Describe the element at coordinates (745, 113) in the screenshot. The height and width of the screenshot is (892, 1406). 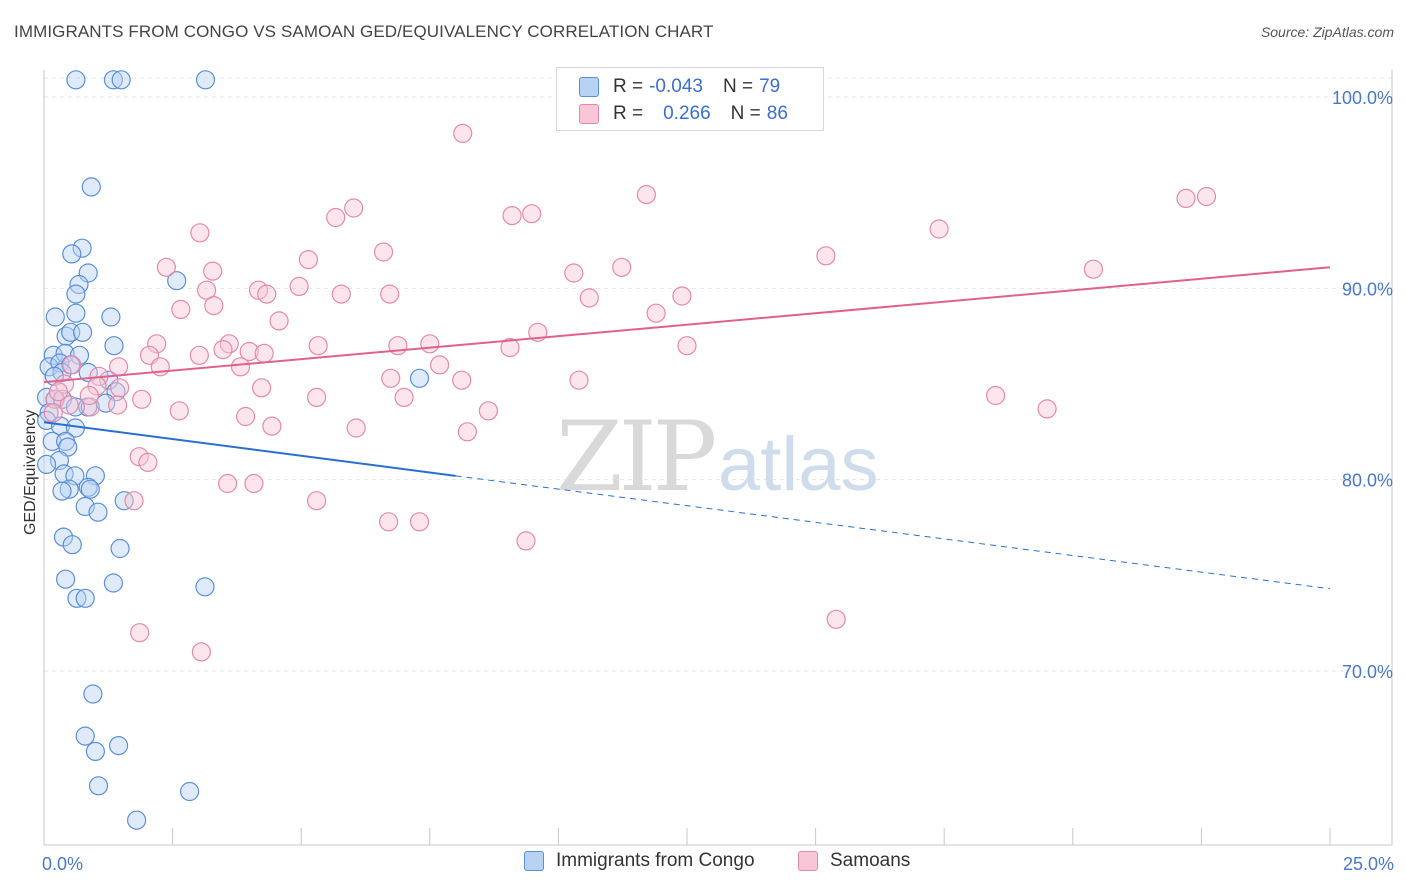
I see `samoan-n-label: N =` at that location.